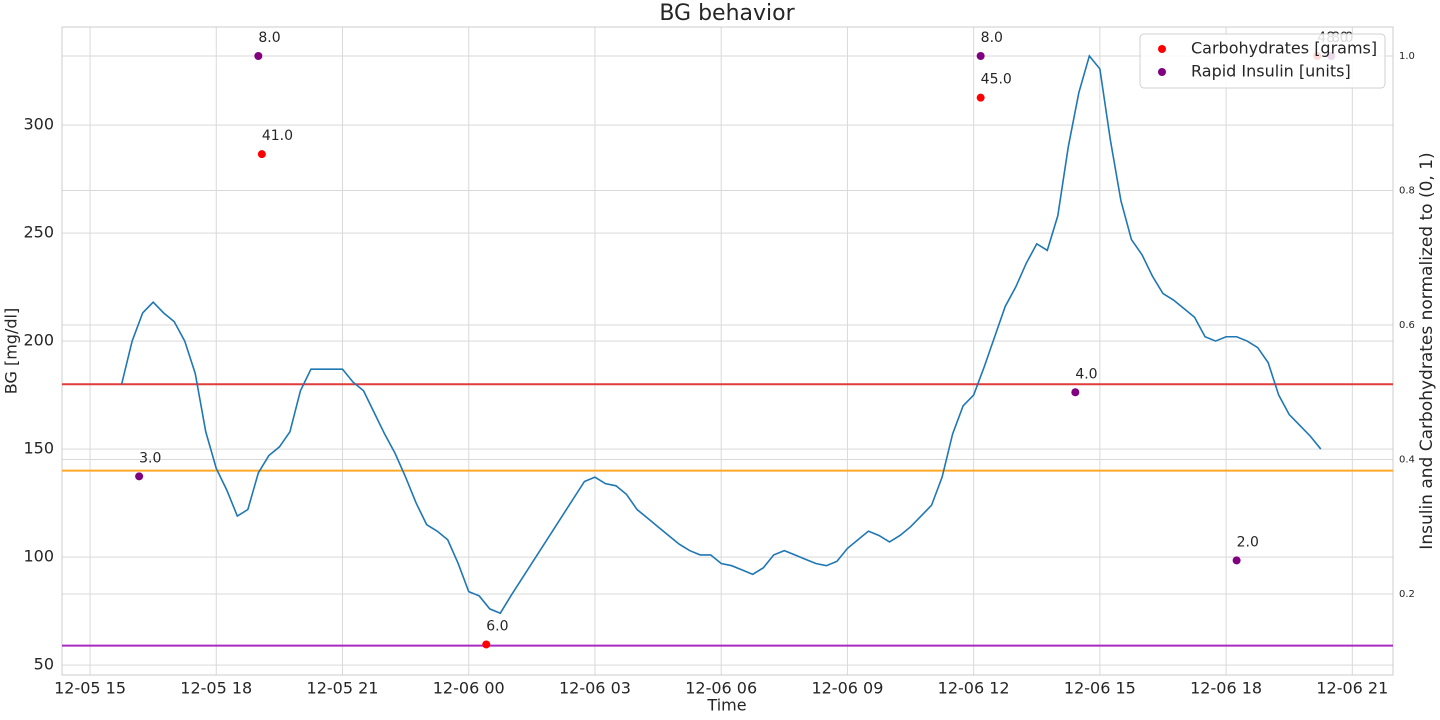 The width and height of the screenshot is (1440, 720). Describe the element at coordinates (1086, 374) in the screenshot. I see `point-annotation: 4.0` at that location.